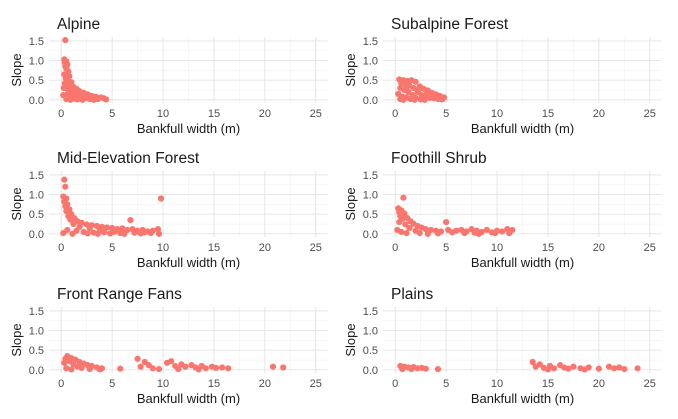  I want to click on plot-grid, so click(522, 70).